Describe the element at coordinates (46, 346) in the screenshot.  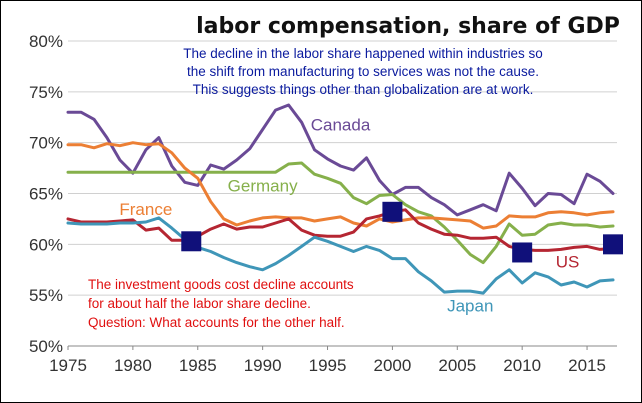
I see `y-tick-label: 50%` at that location.